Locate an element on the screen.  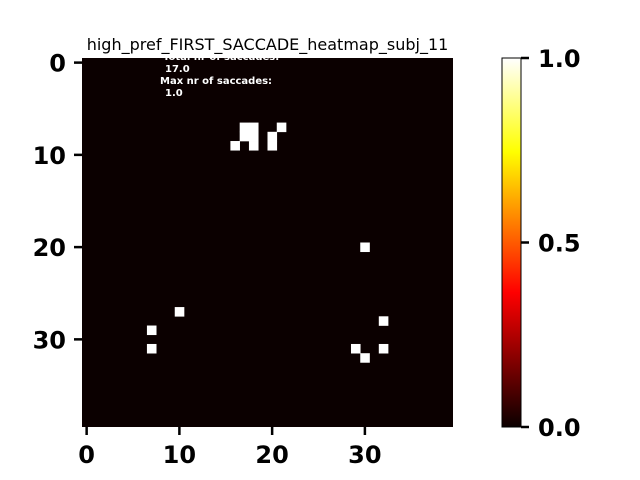
y-tick-label: 10 is located at coordinates (49, 156).